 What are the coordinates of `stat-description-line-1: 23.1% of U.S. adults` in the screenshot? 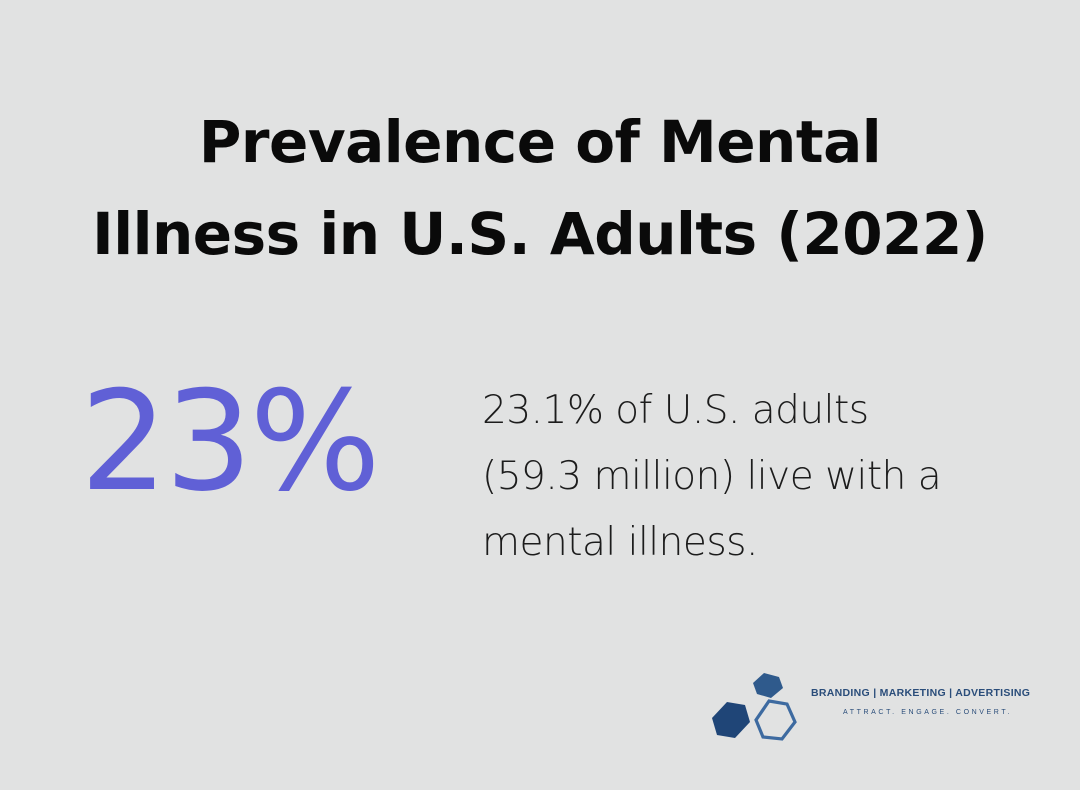 It's located at (675, 410).